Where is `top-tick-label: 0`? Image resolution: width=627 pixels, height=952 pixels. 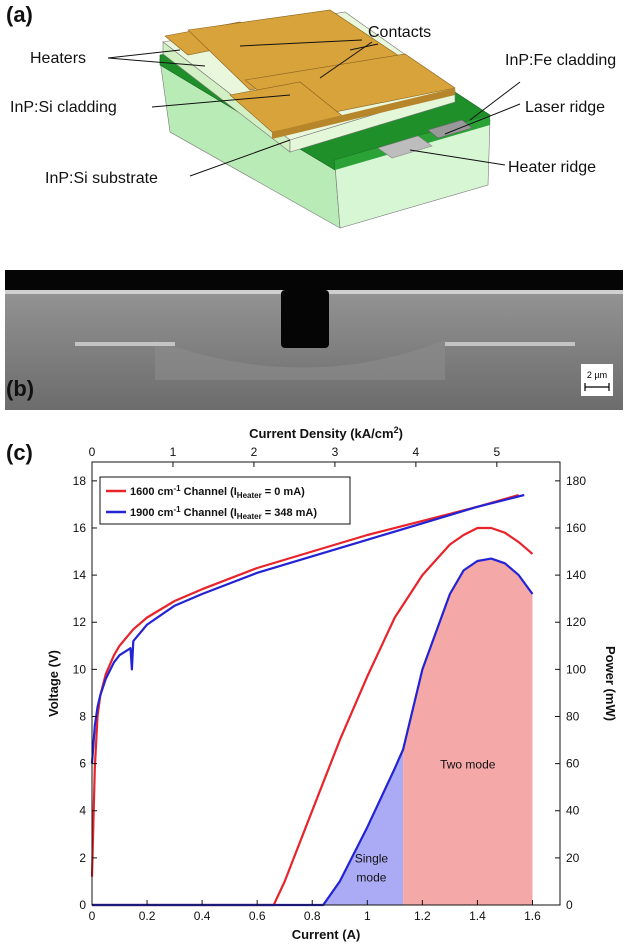
top-tick-label: 0 is located at coordinates (92, 452).